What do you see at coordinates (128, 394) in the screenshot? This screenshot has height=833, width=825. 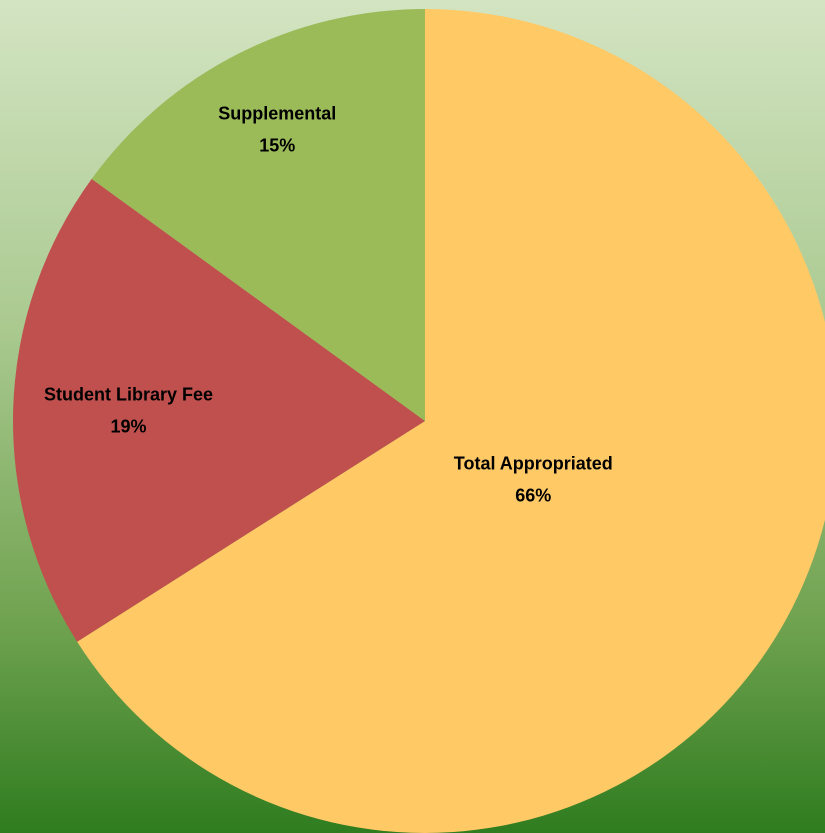 I see `slice-label: Student Library Fee` at bounding box center [128, 394].